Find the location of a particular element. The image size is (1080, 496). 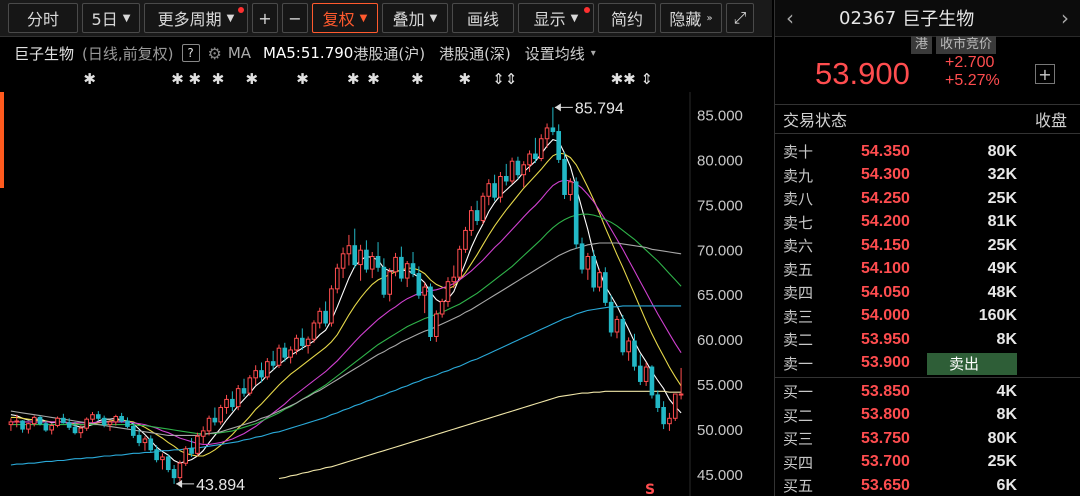

ask-row: 卖四 54.050 48K is located at coordinates (927, 293).